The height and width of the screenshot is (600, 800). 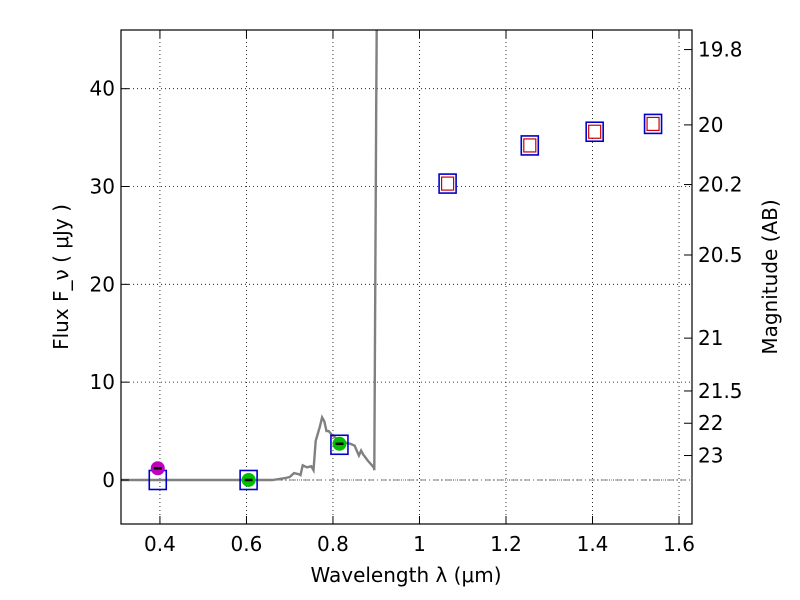 I want to click on x-tick-label: 0.4, so click(x=160, y=544).